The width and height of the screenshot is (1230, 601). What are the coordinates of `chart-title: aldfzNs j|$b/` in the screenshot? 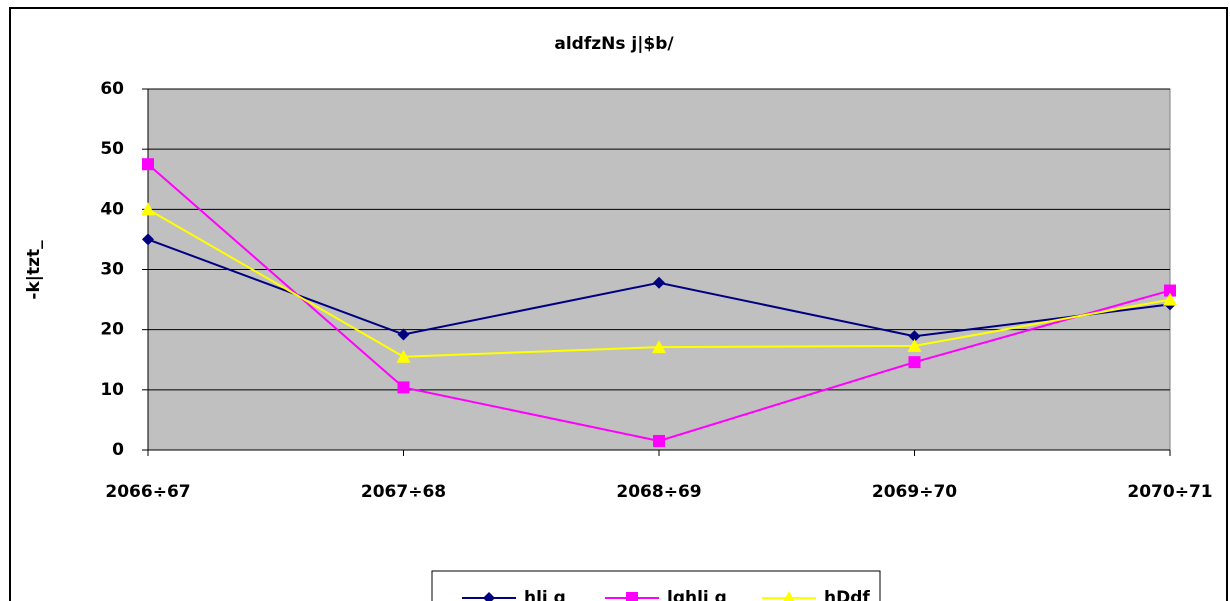 It's located at (614, 44).